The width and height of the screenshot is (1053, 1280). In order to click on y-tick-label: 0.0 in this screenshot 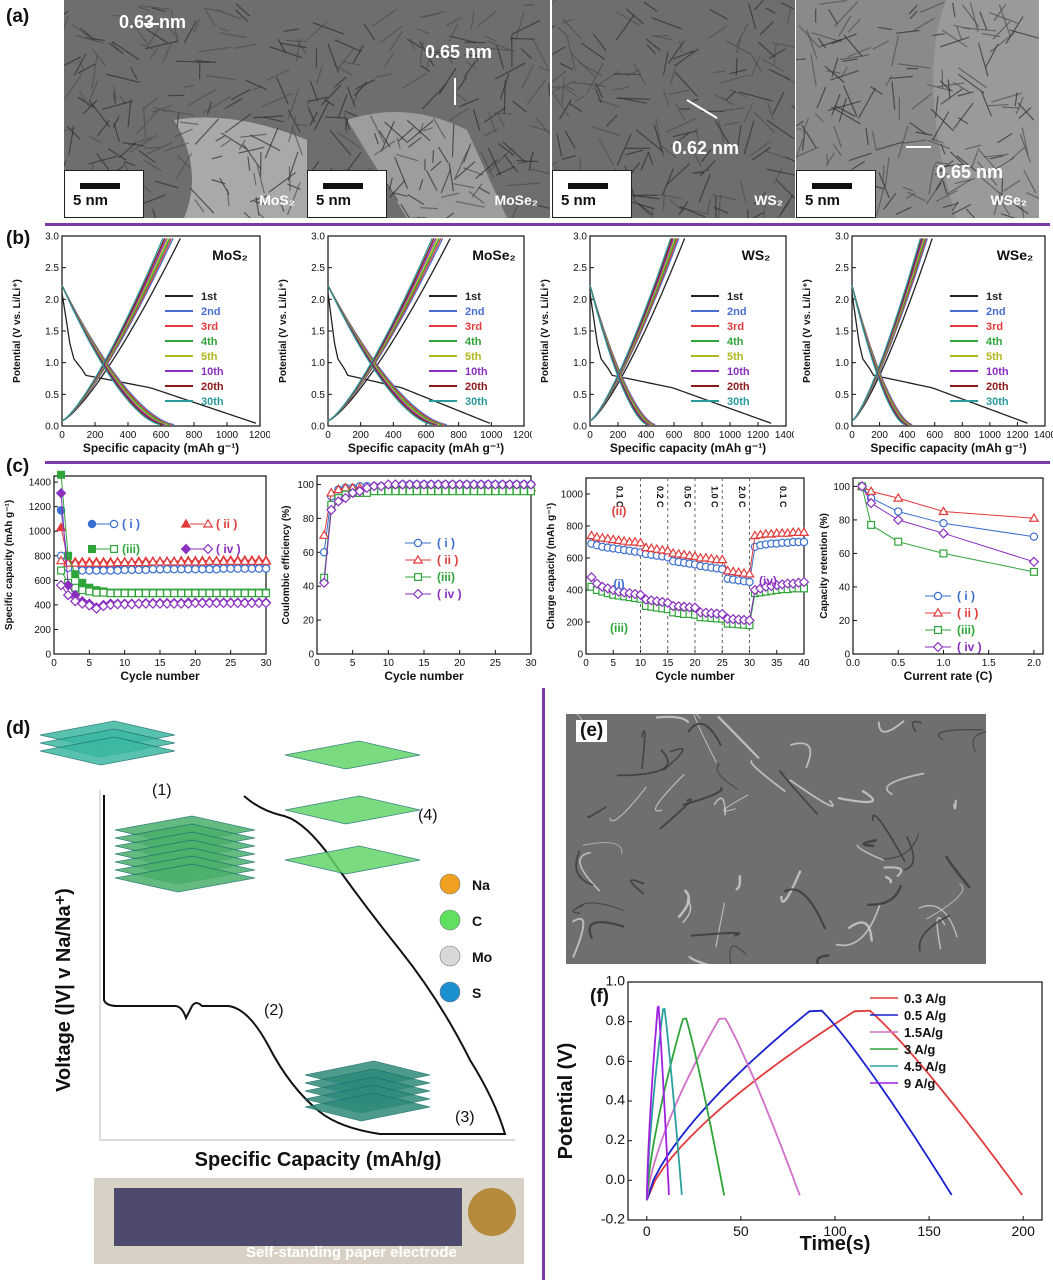, I will do `click(52, 427)`.